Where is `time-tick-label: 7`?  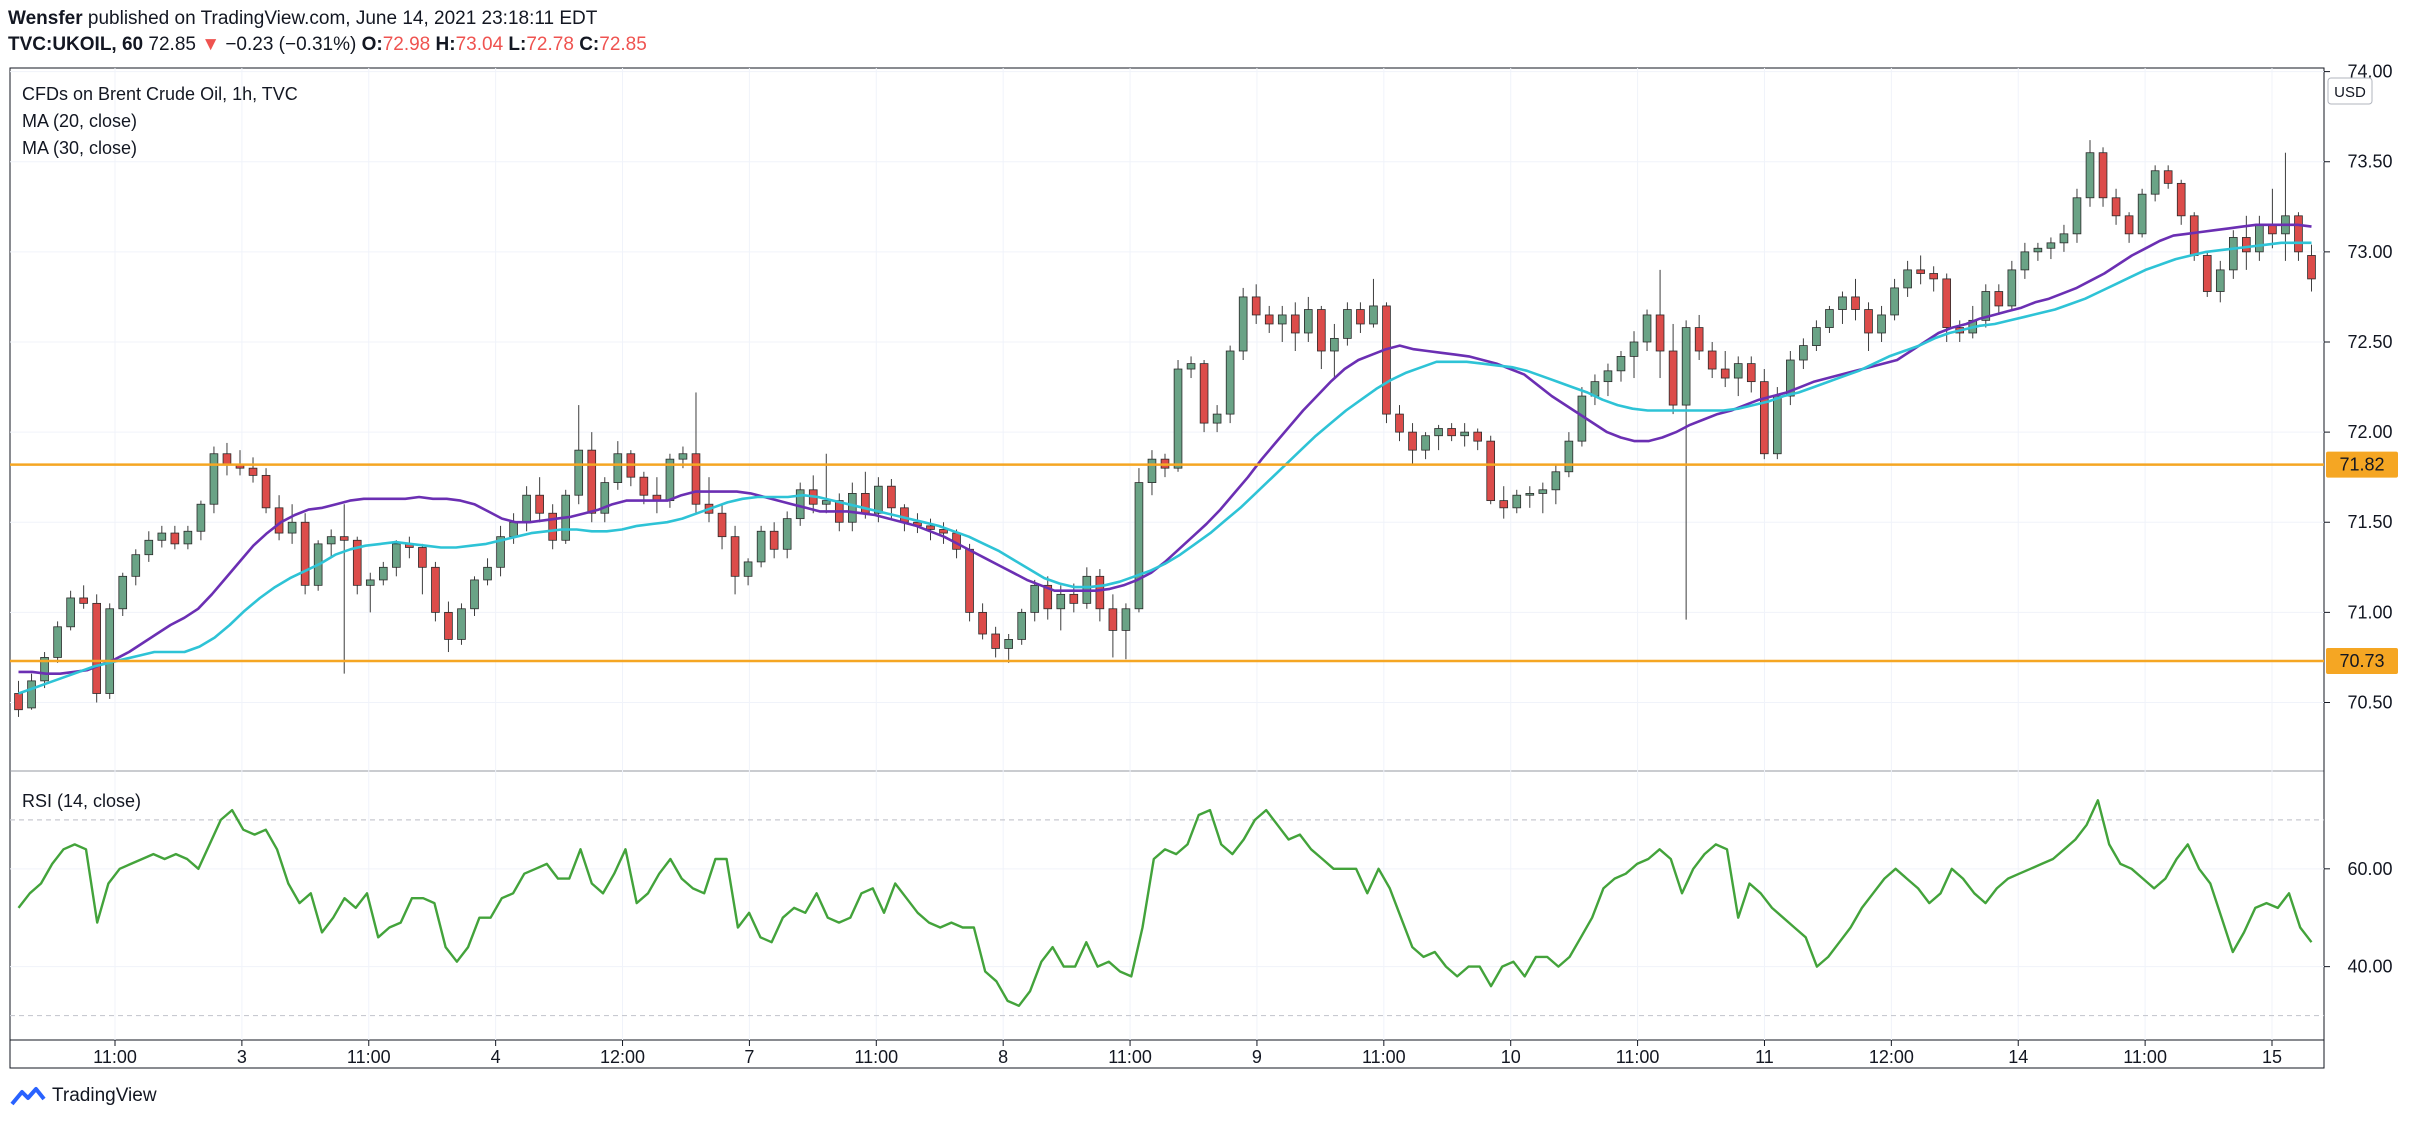 time-tick-label: 7 is located at coordinates (749, 1057).